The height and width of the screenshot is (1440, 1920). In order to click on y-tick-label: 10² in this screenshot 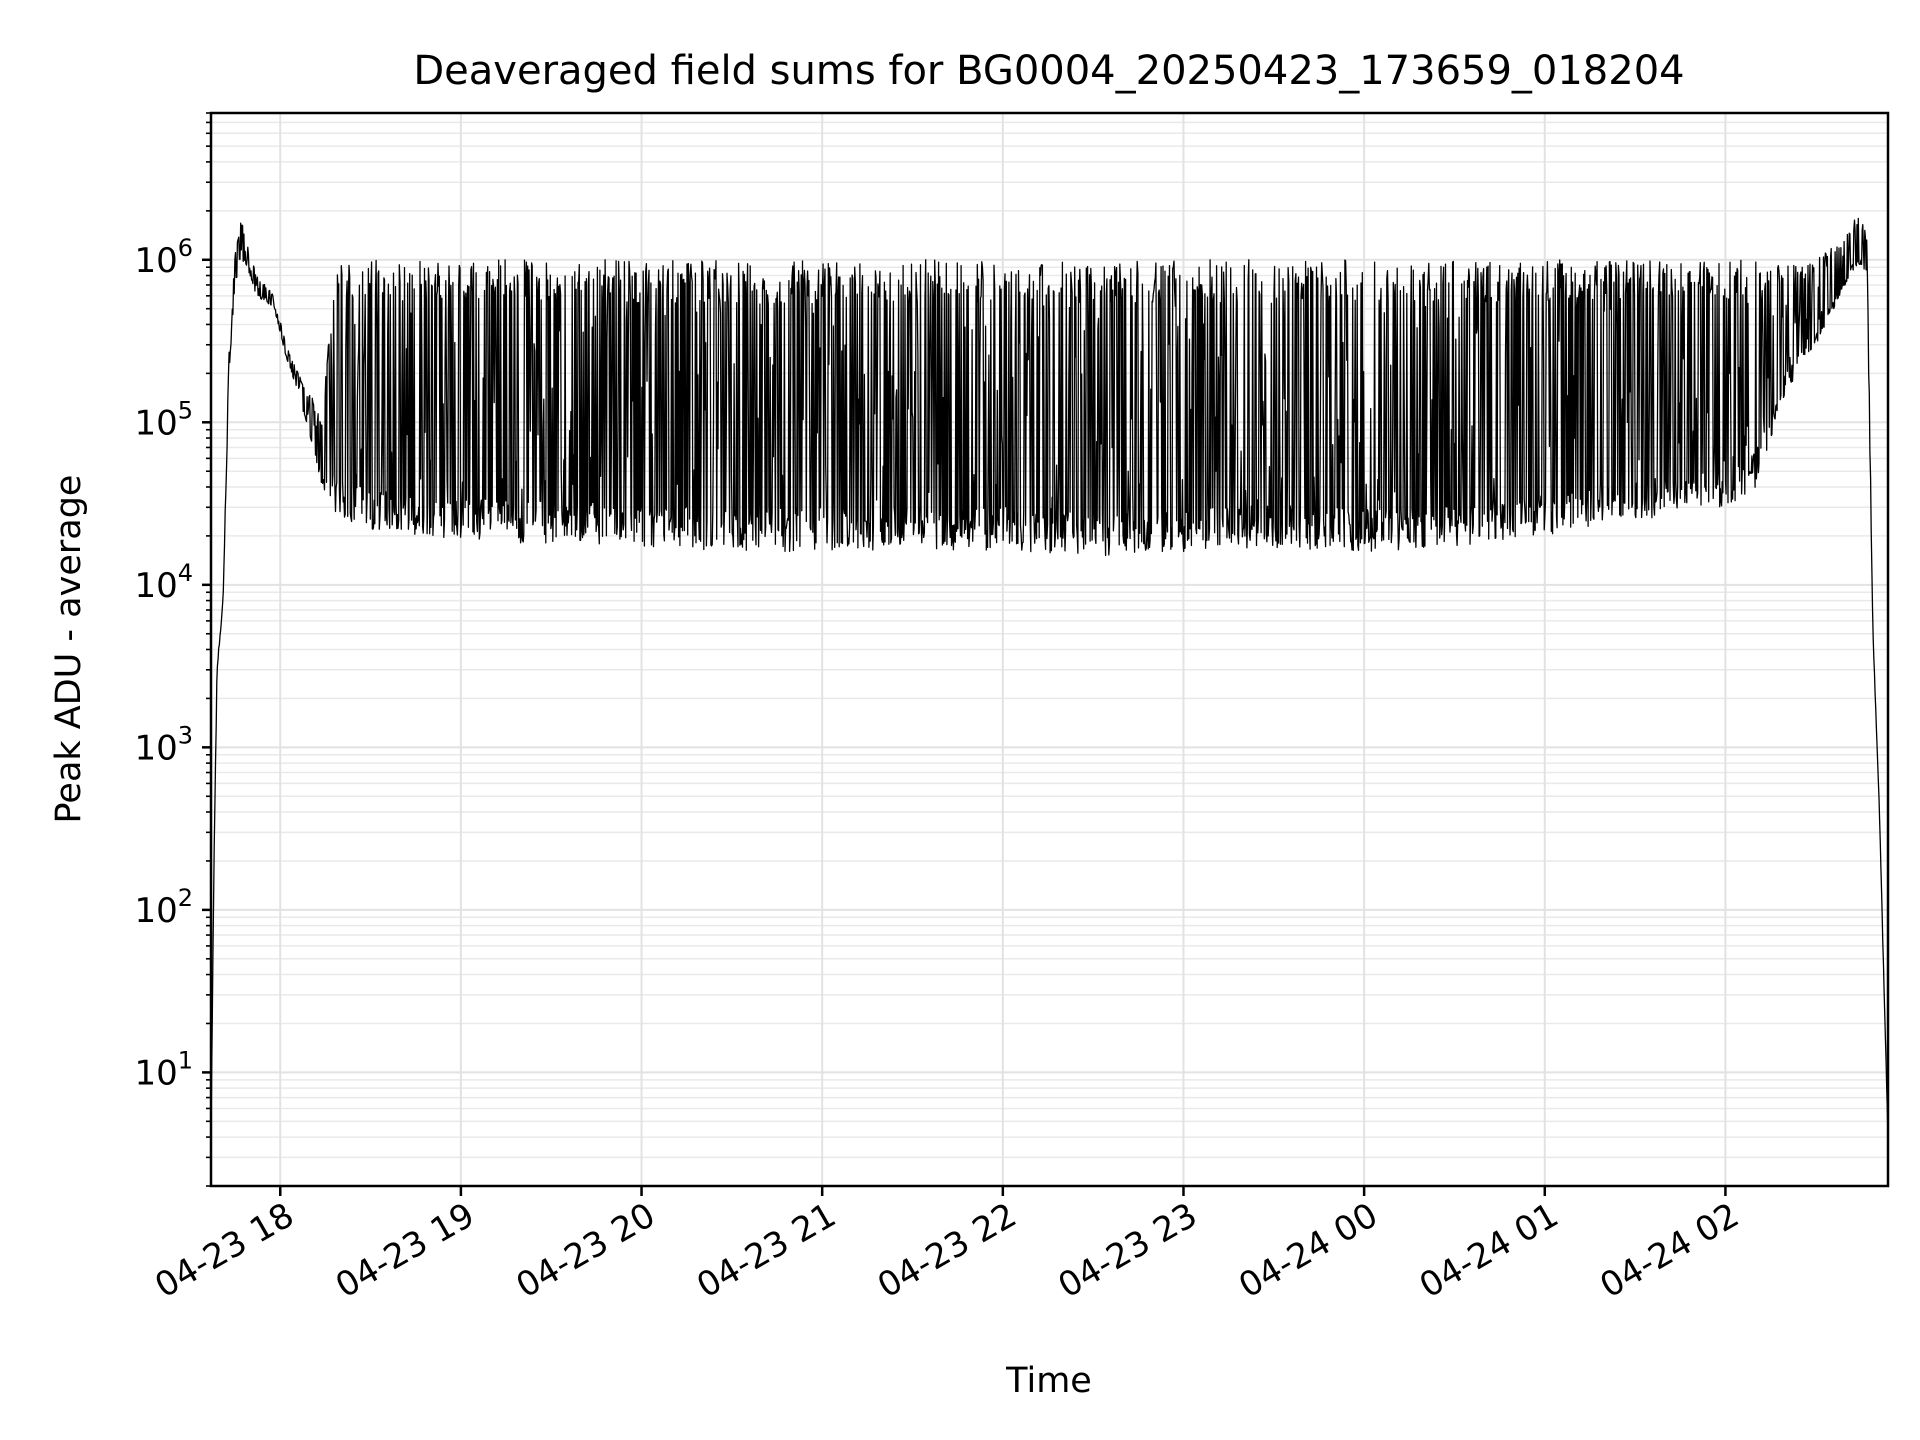, I will do `click(163, 907)`.